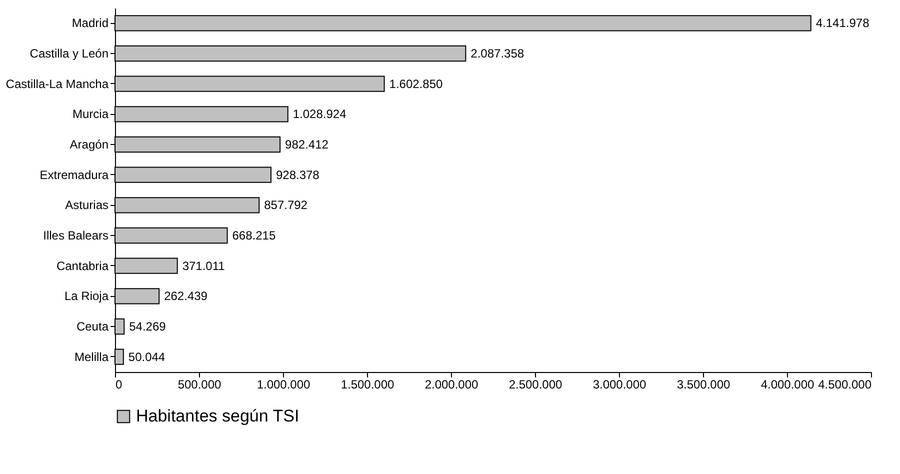 This screenshot has width=900, height=474. Describe the element at coordinates (92, 327) in the screenshot. I see `y-tick-label: Ceuta` at that location.